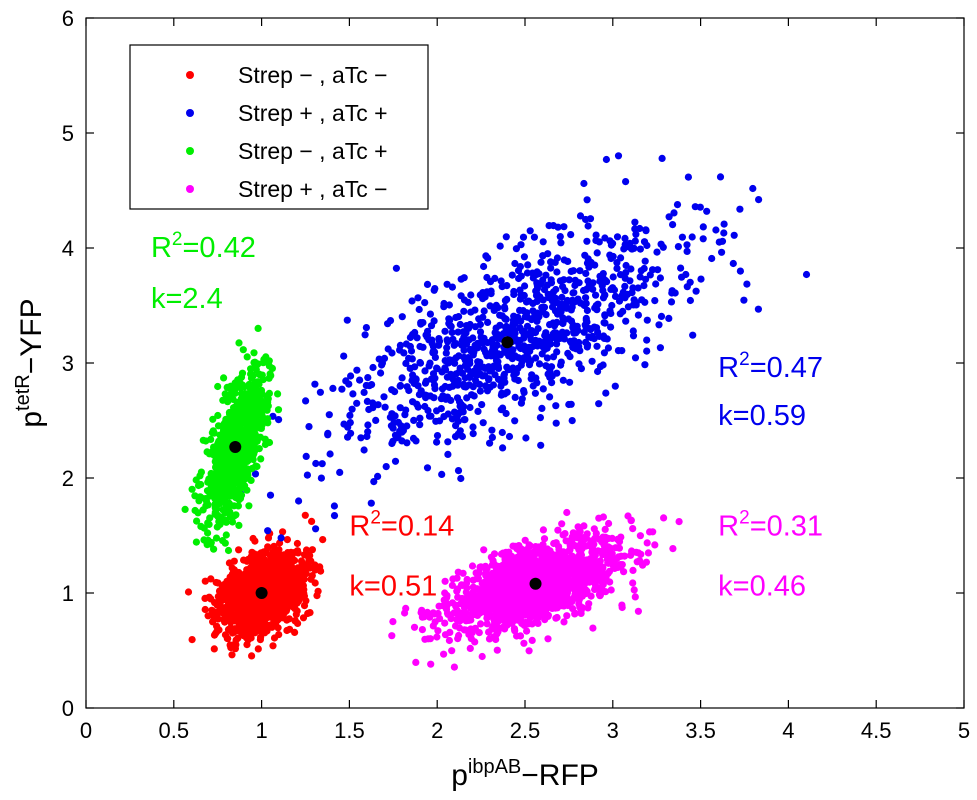 Image resolution: width=977 pixels, height=800 pixels. What do you see at coordinates (788, 730) in the screenshot?
I see `x-tick-label: 4` at bounding box center [788, 730].